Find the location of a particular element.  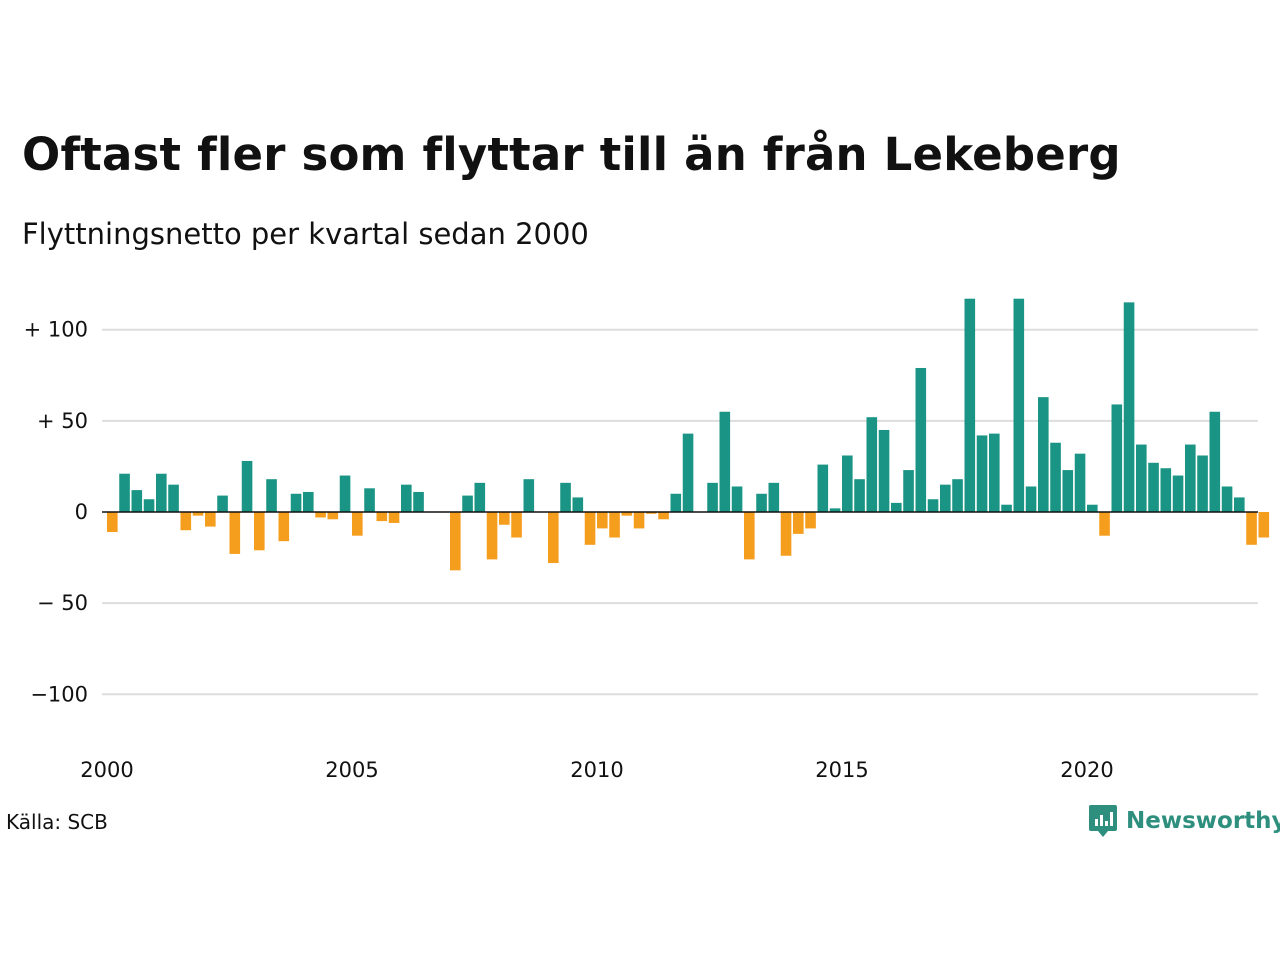

y-axis-ticks: + 100 + 50 0 − 50 −100 is located at coordinates (56, 512).